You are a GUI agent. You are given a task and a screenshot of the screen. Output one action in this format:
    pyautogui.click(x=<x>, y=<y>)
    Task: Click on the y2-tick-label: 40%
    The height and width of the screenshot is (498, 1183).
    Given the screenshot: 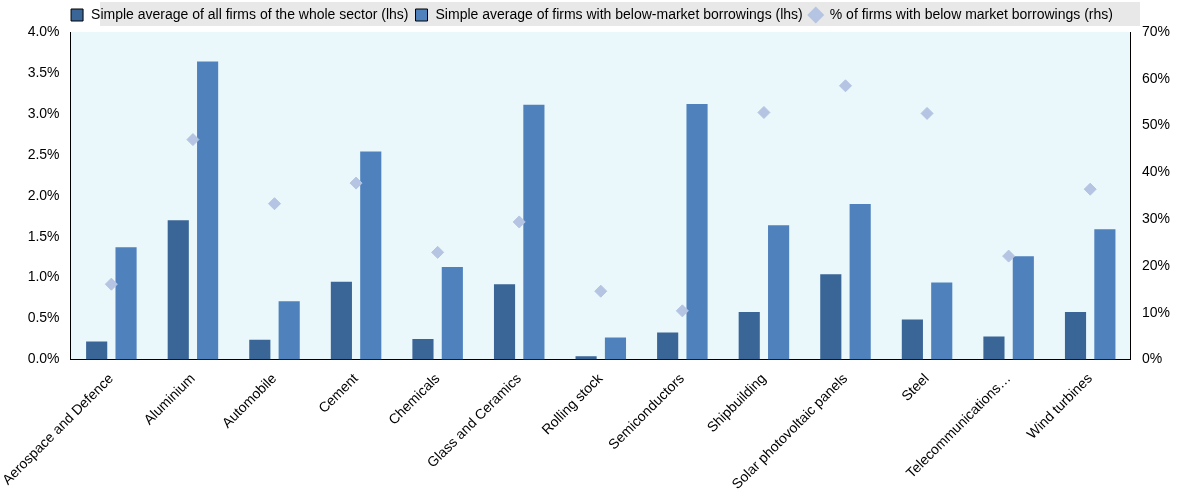 What is the action you would take?
    pyautogui.click(x=1156, y=171)
    